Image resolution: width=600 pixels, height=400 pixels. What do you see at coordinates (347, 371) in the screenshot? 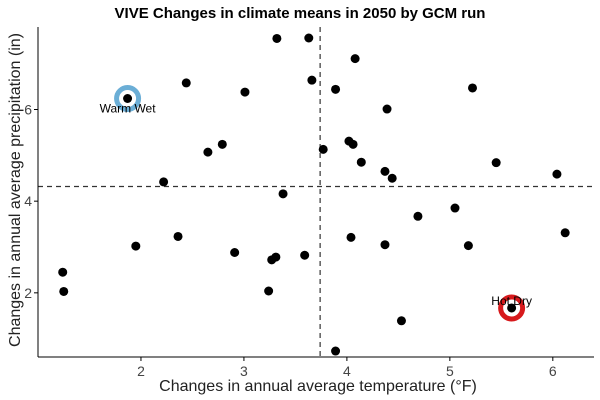
I see `x-tick-label: 4` at bounding box center [347, 371].